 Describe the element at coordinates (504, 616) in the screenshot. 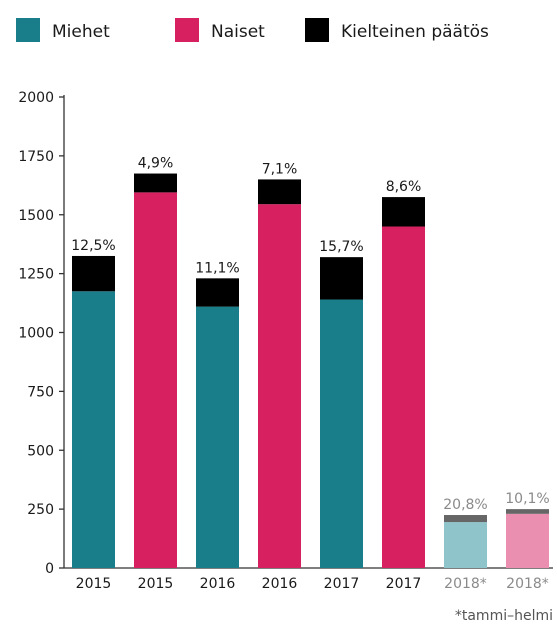

I see `footnote: *tammi–helmi` at that location.